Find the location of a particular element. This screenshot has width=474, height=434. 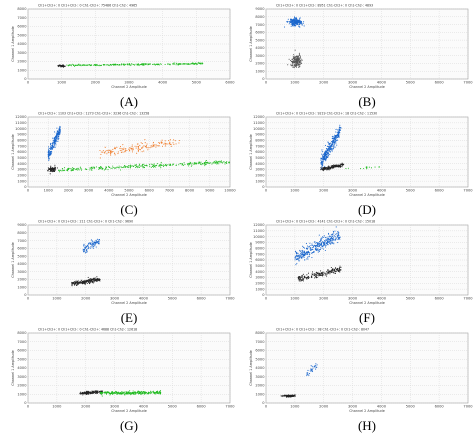

x-tick-label: 3000 is located at coordinates (115, 407).